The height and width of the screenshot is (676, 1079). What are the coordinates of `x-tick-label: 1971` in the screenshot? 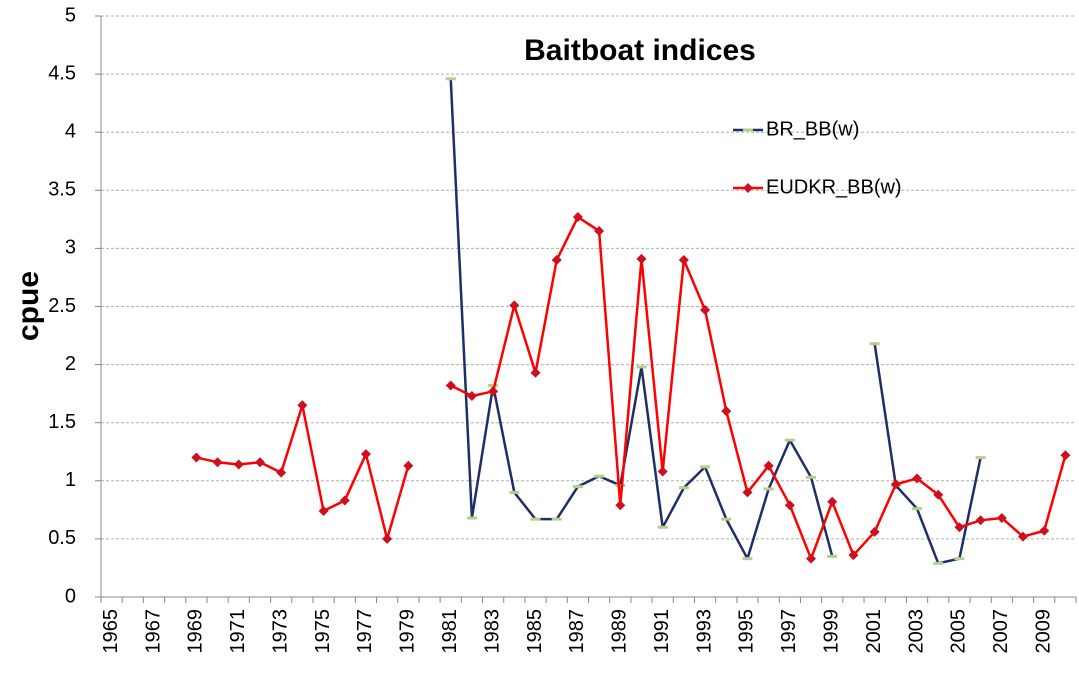 It's located at (238, 631).